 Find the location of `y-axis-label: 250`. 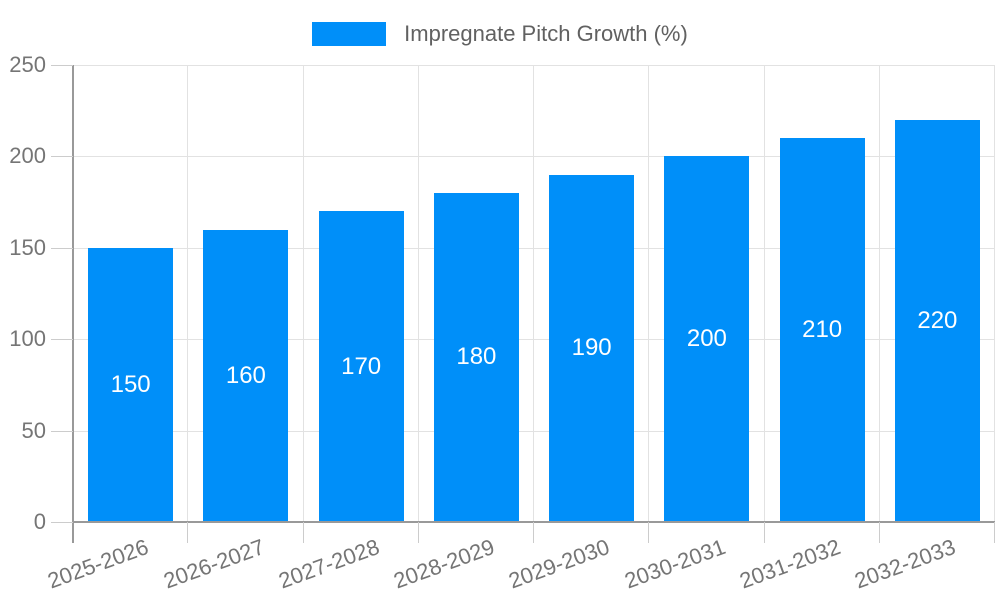

y-axis-label: 250 is located at coordinates (27, 64).